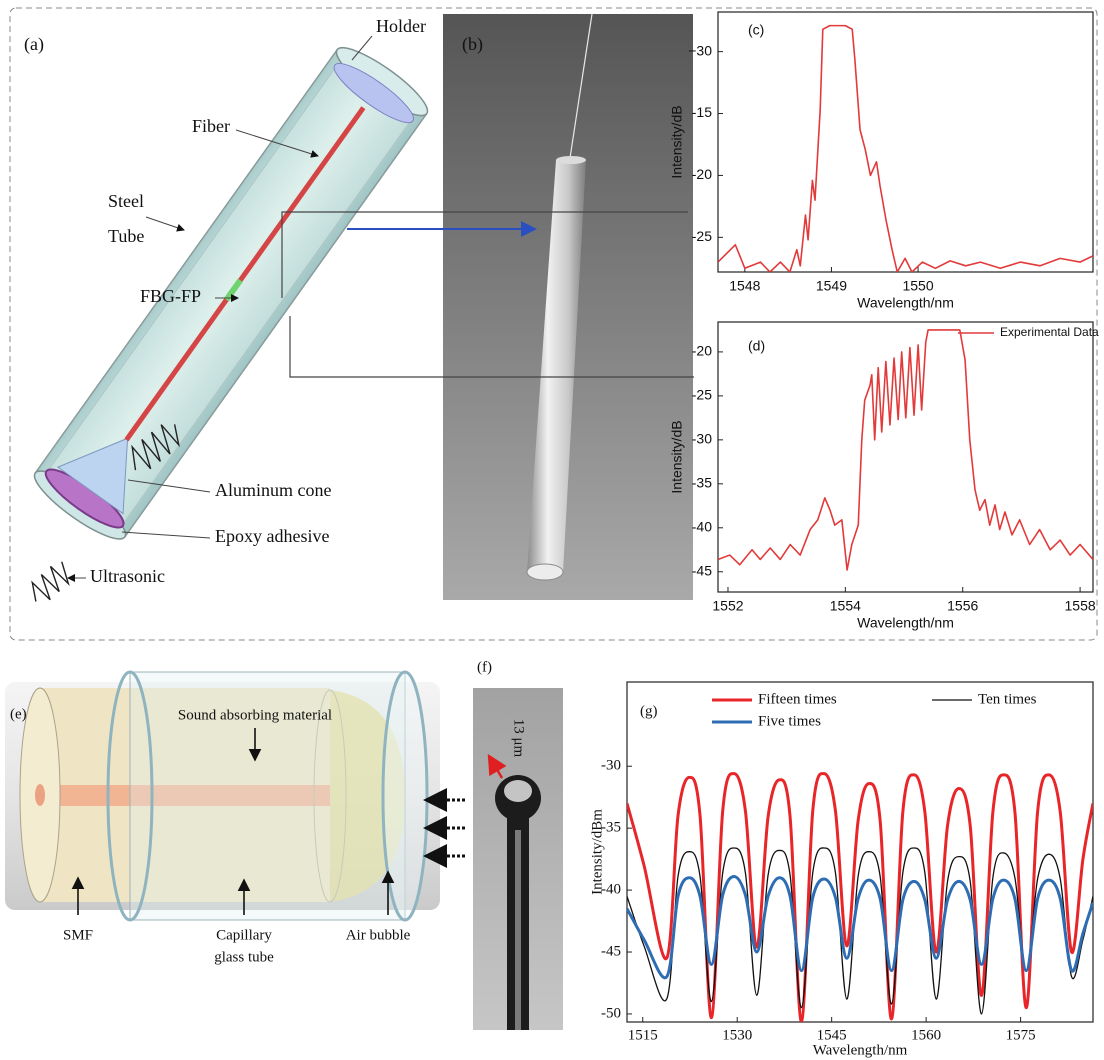  Describe the element at coordinates (700, 50) in the screenshot. I see `y-tick-label: −30` at that location.